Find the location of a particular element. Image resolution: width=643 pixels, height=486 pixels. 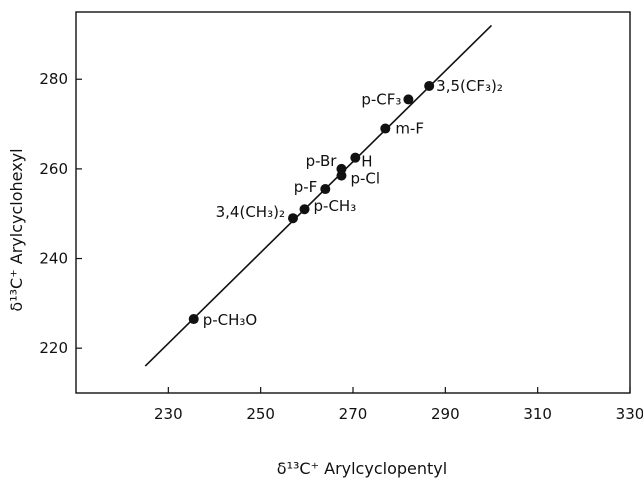

point-label: m-F is located at coordinates (409, 129).